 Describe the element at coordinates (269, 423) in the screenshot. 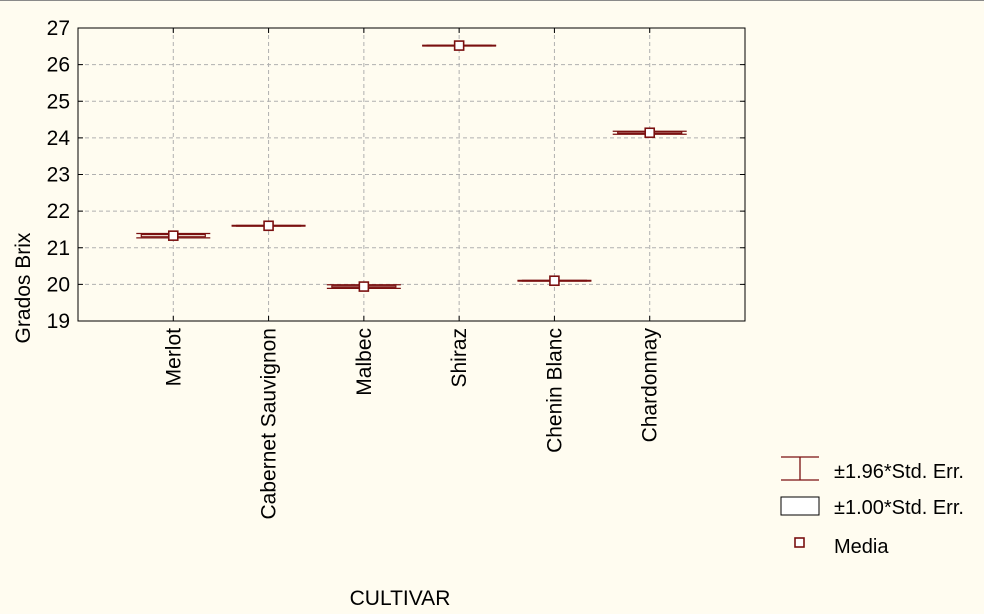

I see `x-tick-label: Cabernet Sauvignon` at that location.